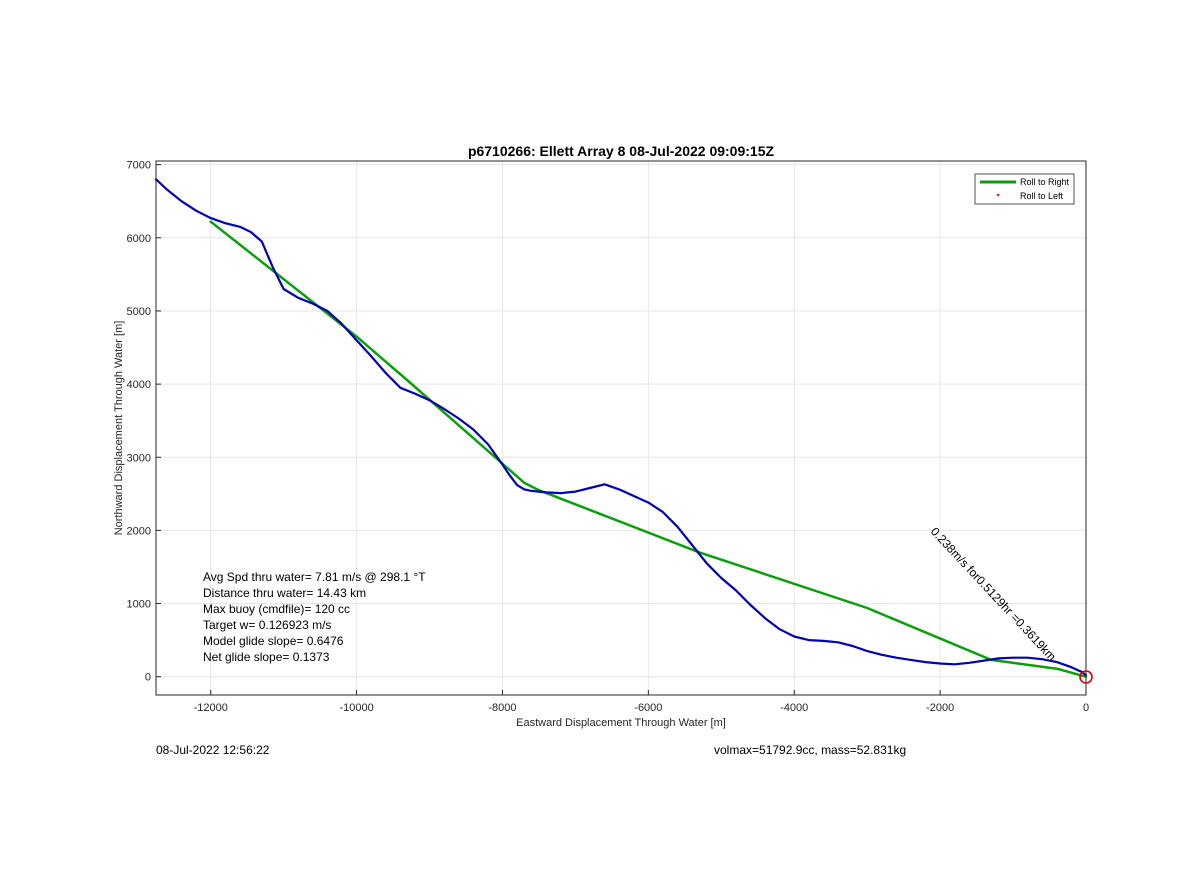  I want to click on x-axis-ticks: -12000 -10000 -8000 -6000 -4000 -2000 0, so click(641, 702).